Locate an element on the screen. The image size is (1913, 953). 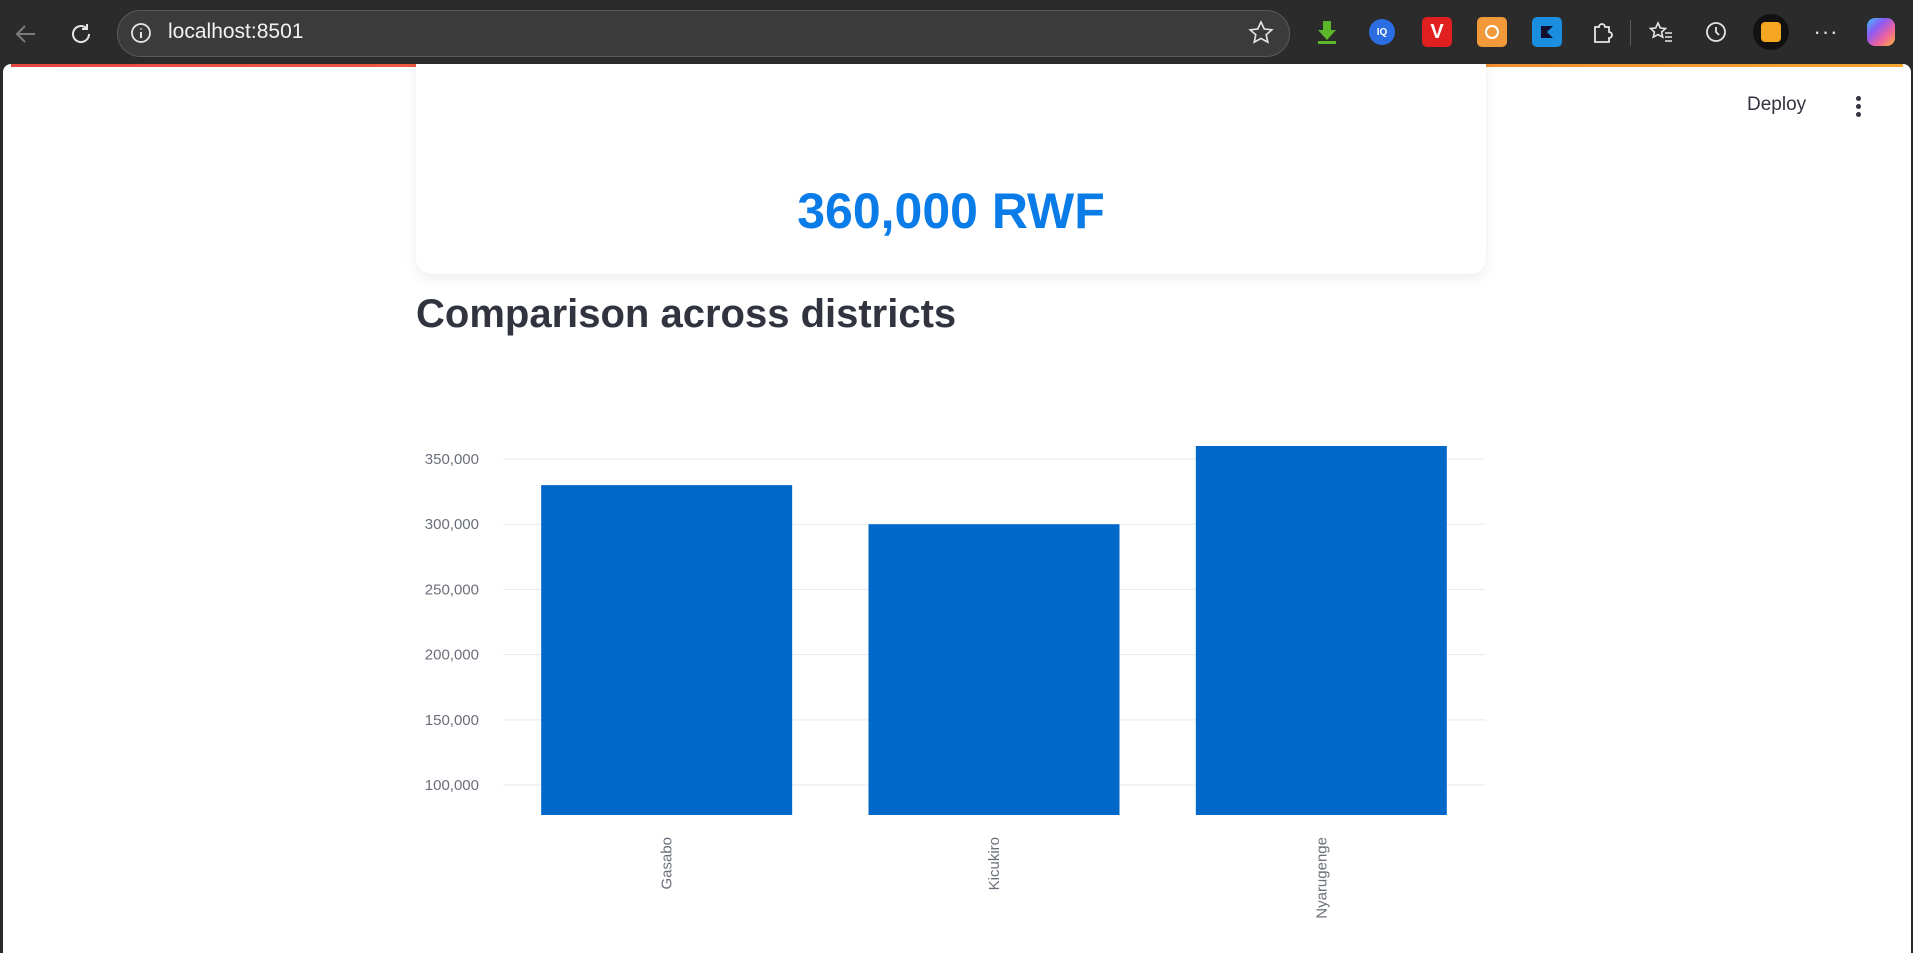
history-icon is located at coordinates (1716, 32).